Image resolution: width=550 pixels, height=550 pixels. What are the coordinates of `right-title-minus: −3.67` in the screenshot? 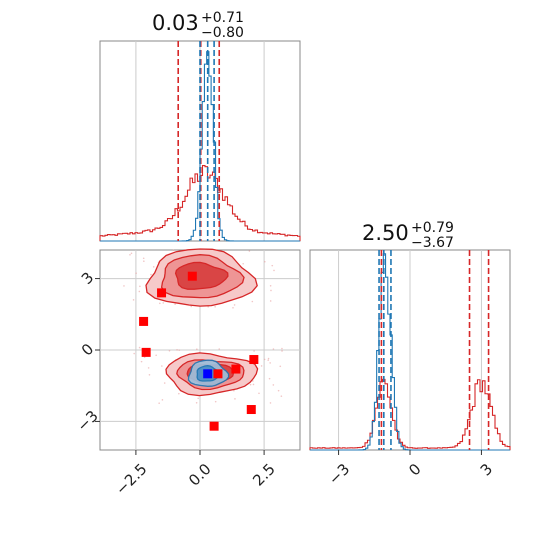 It's located at (432, 243).